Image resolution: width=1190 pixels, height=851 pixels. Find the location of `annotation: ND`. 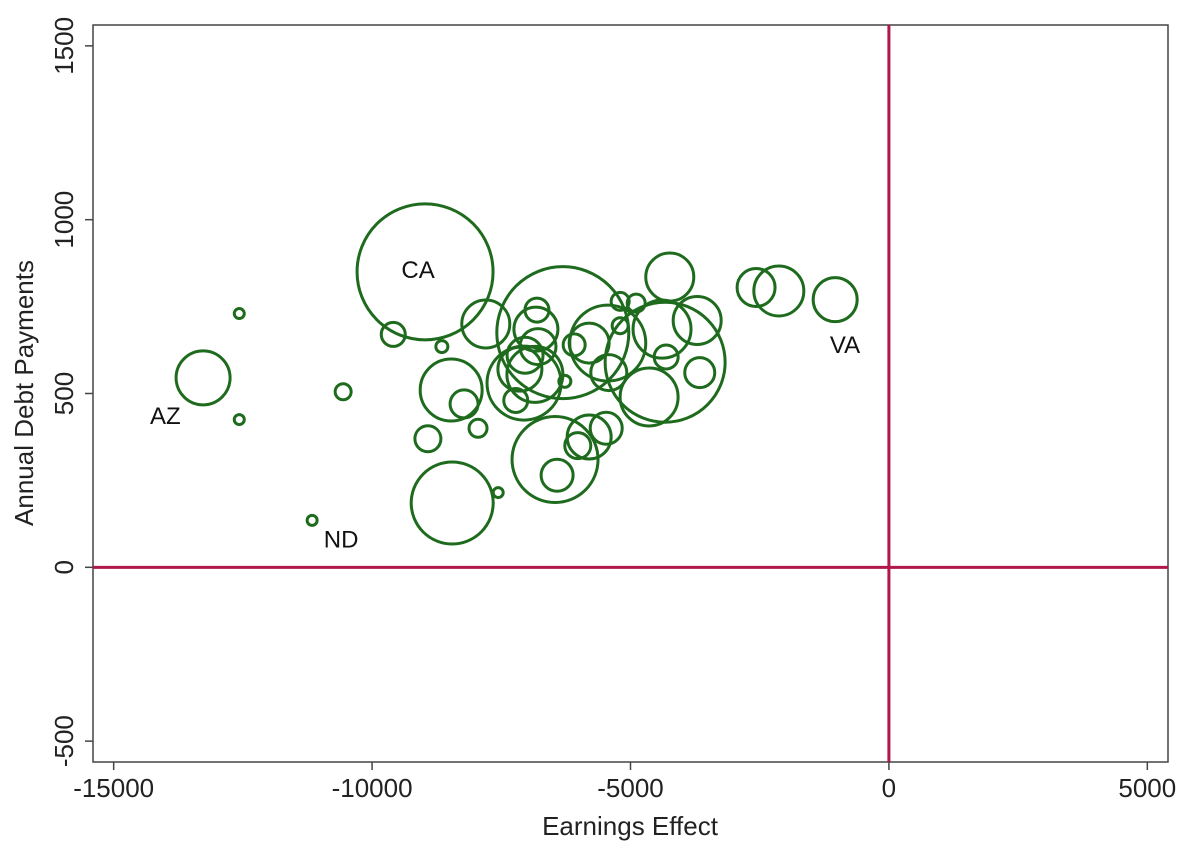

annotation: ND is located at coordinates (341, 540).